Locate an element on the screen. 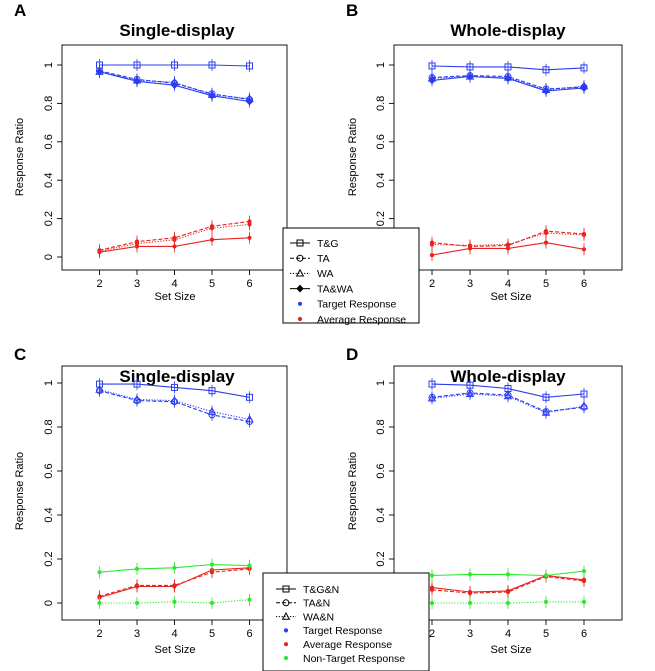 The image size is (655, 671). legend-entry: Average Response is located at coordinates (351, 320).